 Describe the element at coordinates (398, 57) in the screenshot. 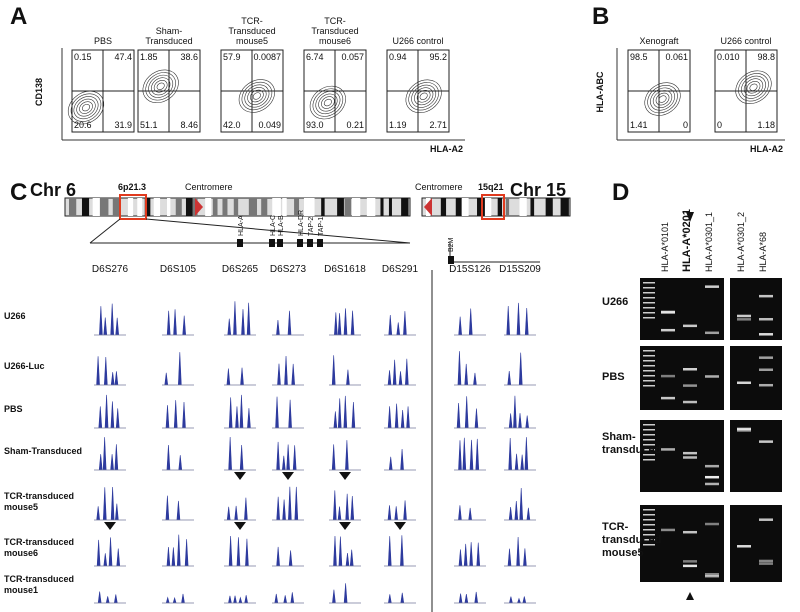

I see `quadrant-value: 0.94` at that location.